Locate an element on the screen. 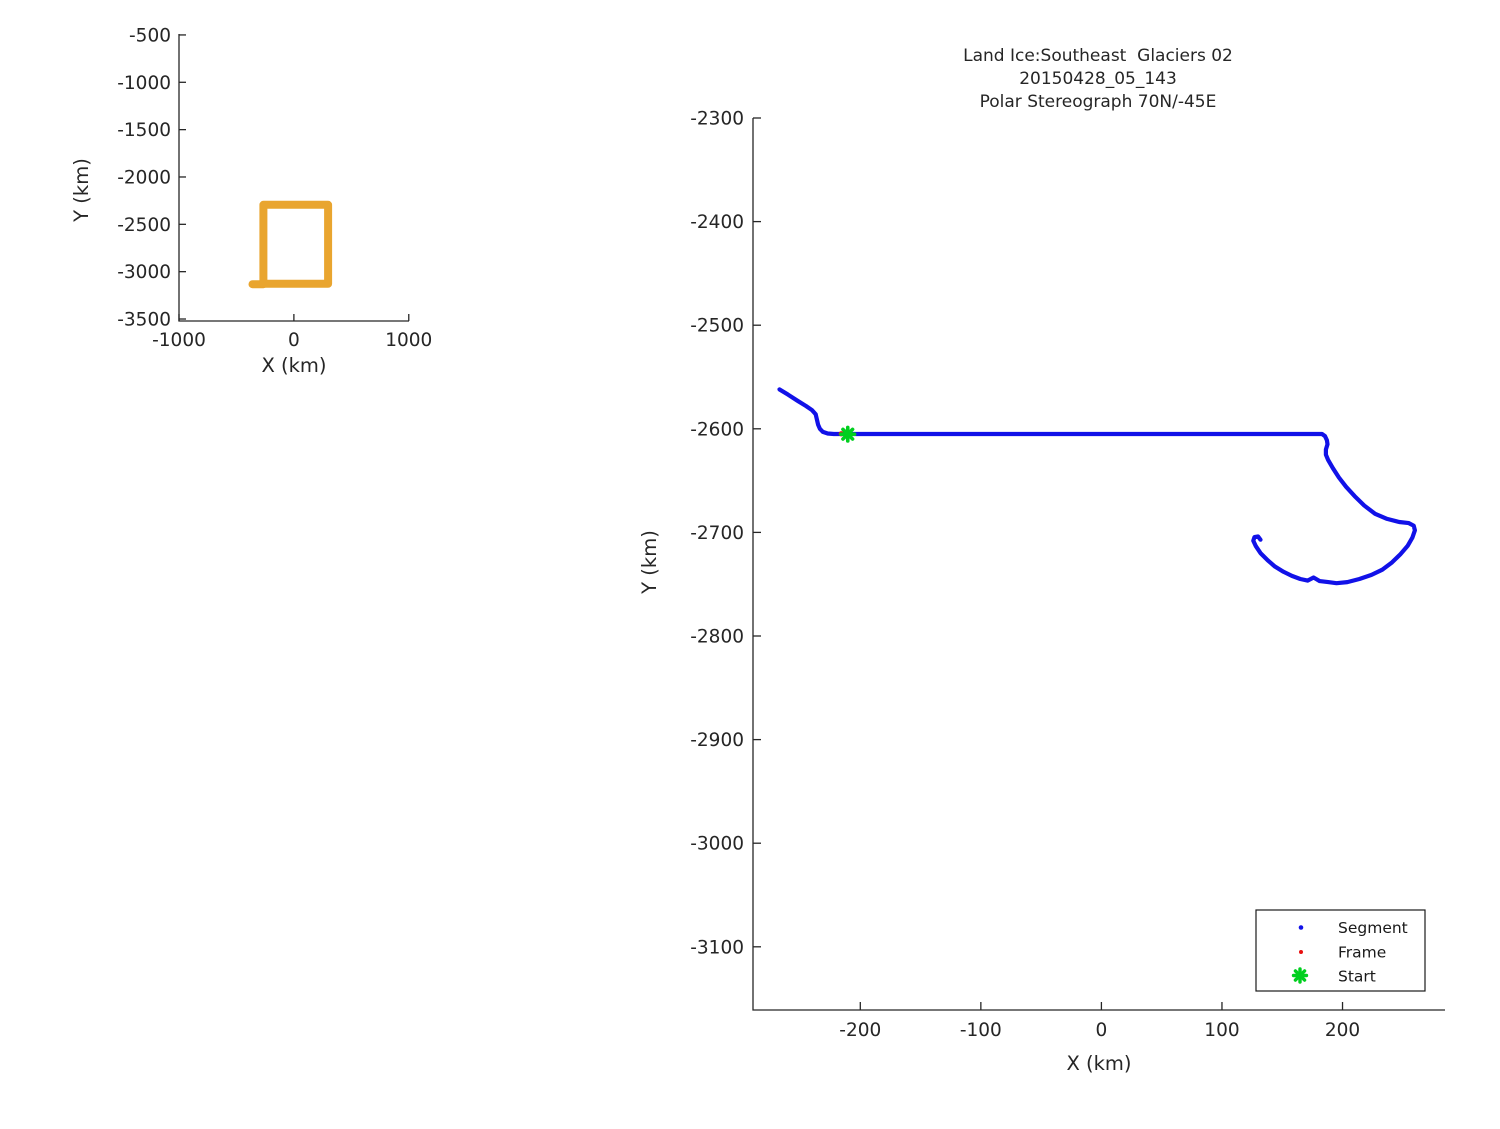 The image size is (1500, 1129). x-tick-label: -100 is located at coordinates (981, 1030).